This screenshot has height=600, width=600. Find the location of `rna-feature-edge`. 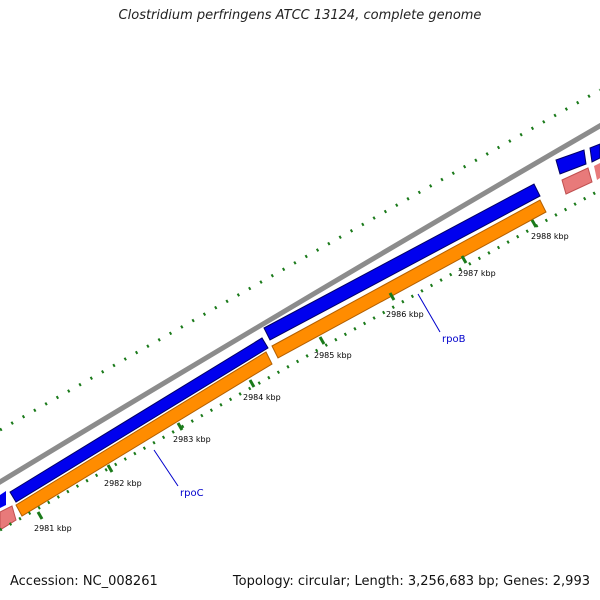

rna-feature-edge is located at coordinates (597, 171).